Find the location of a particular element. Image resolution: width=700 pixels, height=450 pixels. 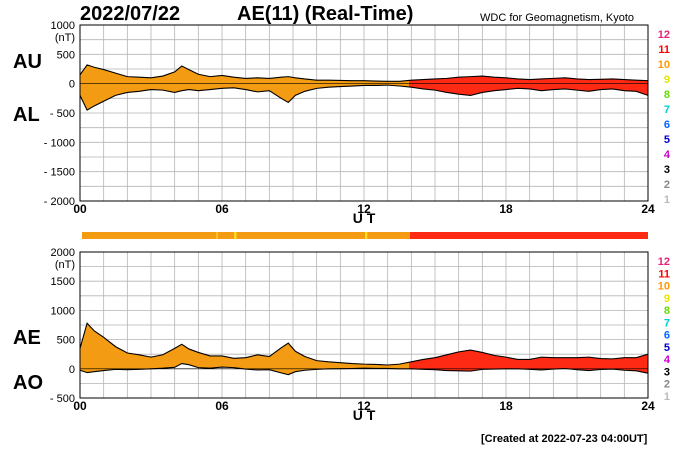

panel2-legend-count-9: 9 is located at coordinates (667, 299).